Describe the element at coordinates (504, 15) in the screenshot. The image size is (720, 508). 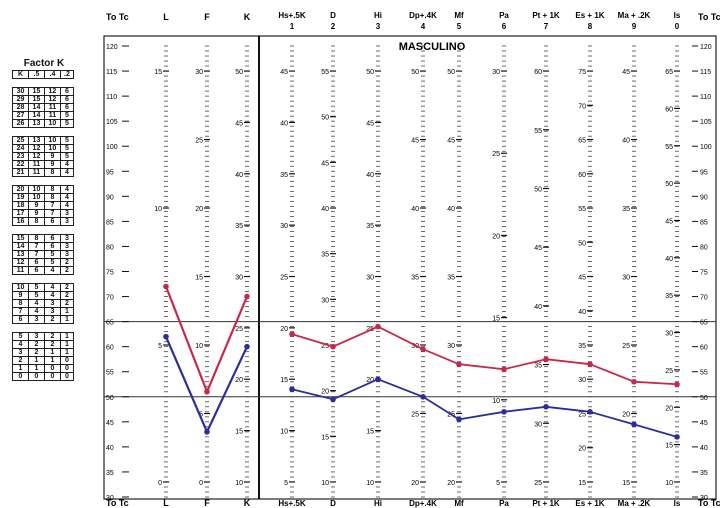
I see `clinical-scale-label: Pa` at that location.